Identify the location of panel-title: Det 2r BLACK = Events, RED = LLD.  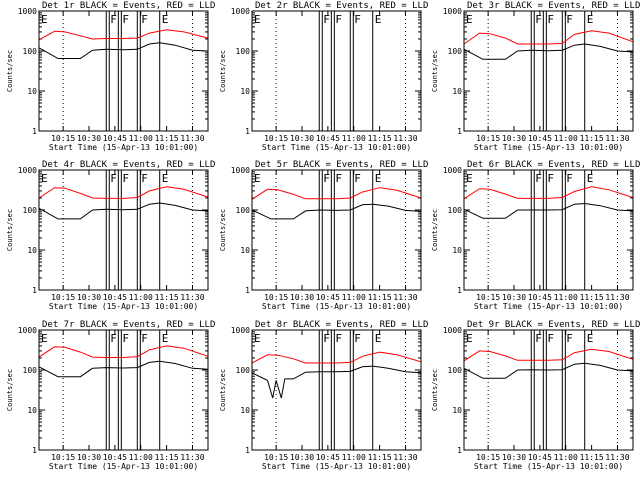
(341, 6).